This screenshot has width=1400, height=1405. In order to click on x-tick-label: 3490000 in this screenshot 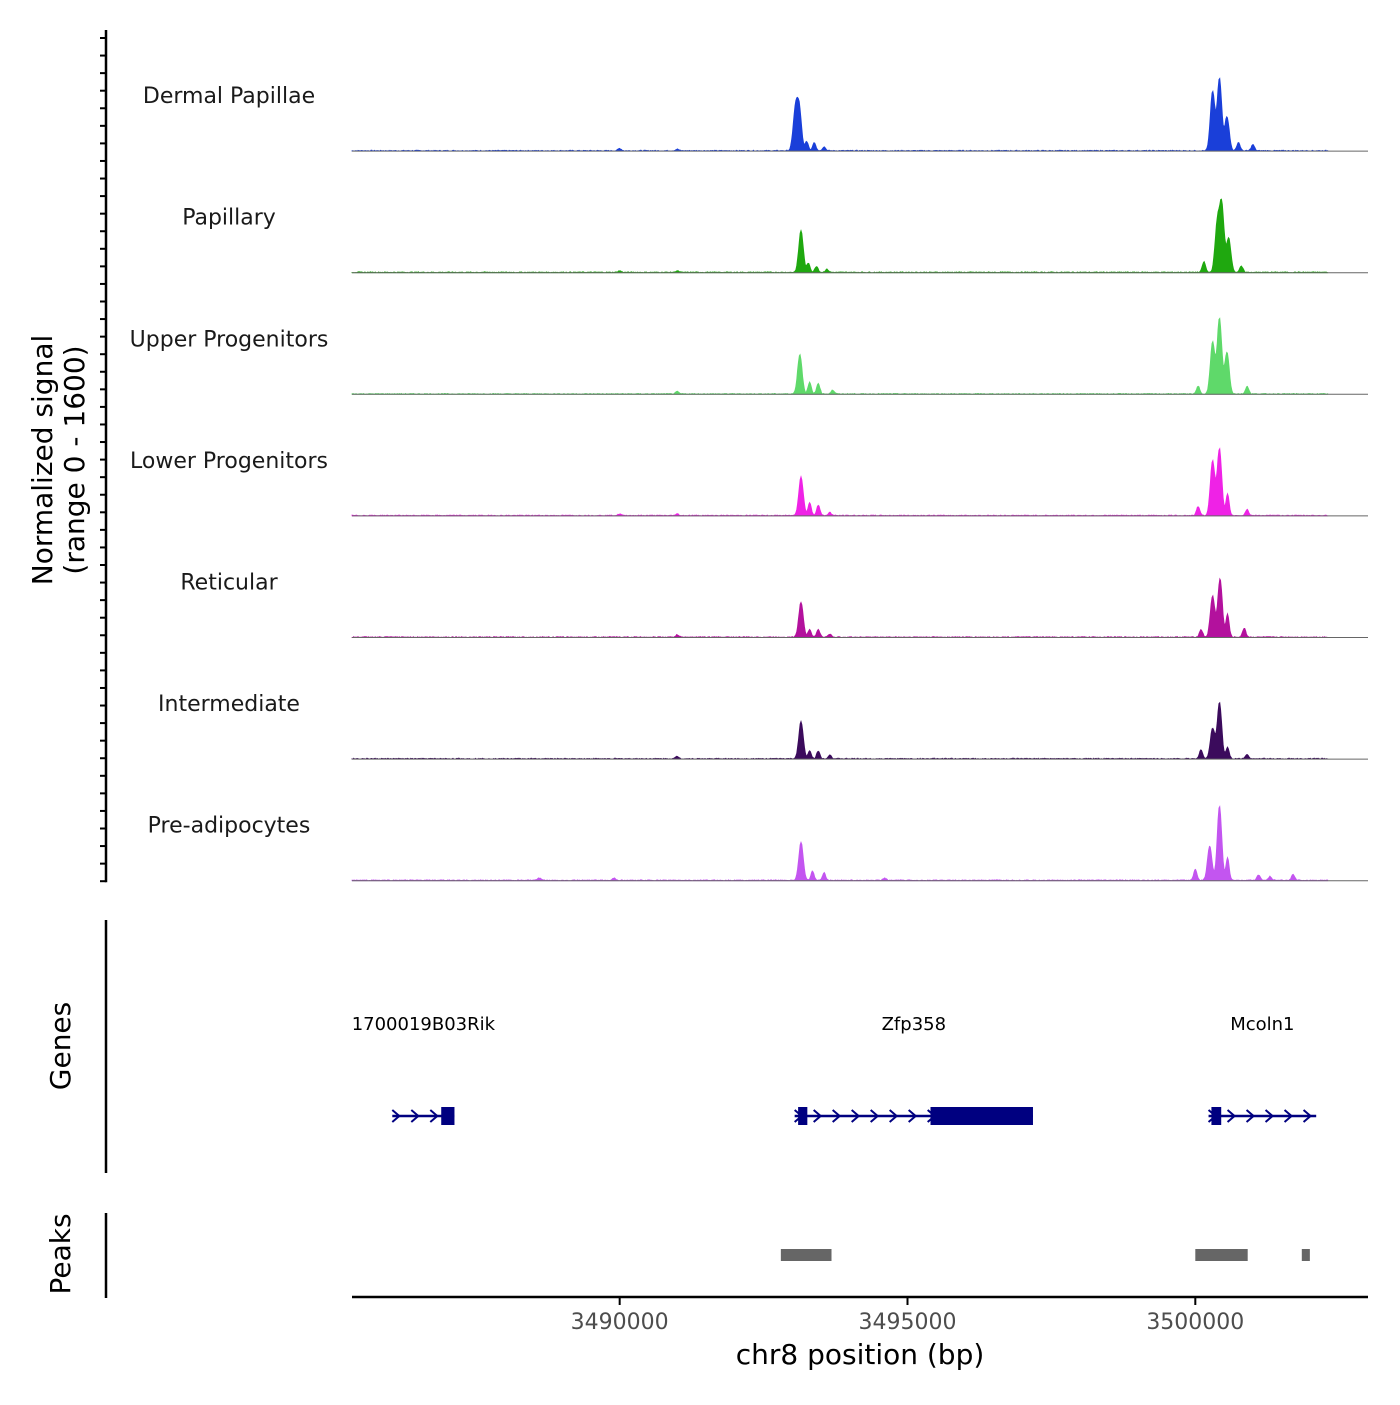, I will do `click(620, 1322)`.